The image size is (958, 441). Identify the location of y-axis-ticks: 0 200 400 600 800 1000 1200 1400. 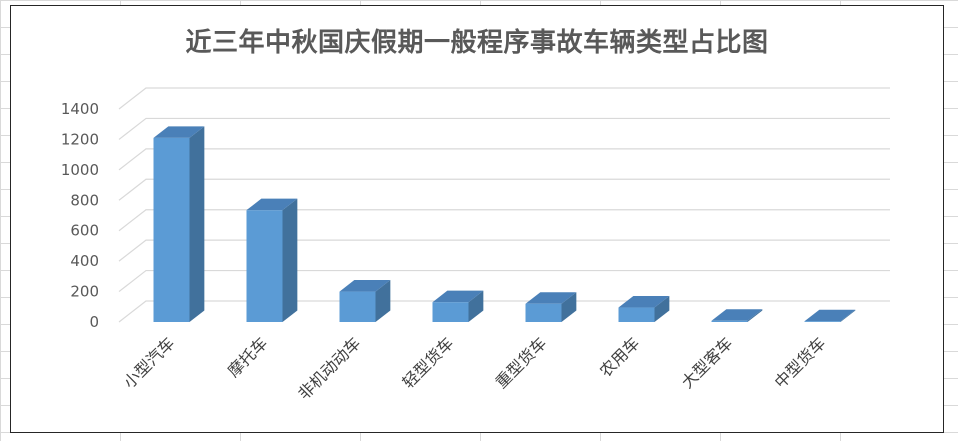
(80, 215).